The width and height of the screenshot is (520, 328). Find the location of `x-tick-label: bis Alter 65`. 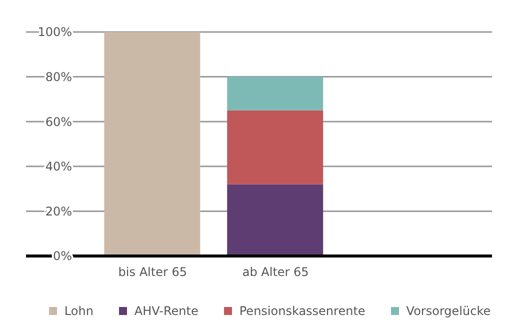

x-tick-label: bis Alter 65 is located at coordinates (152, 272).